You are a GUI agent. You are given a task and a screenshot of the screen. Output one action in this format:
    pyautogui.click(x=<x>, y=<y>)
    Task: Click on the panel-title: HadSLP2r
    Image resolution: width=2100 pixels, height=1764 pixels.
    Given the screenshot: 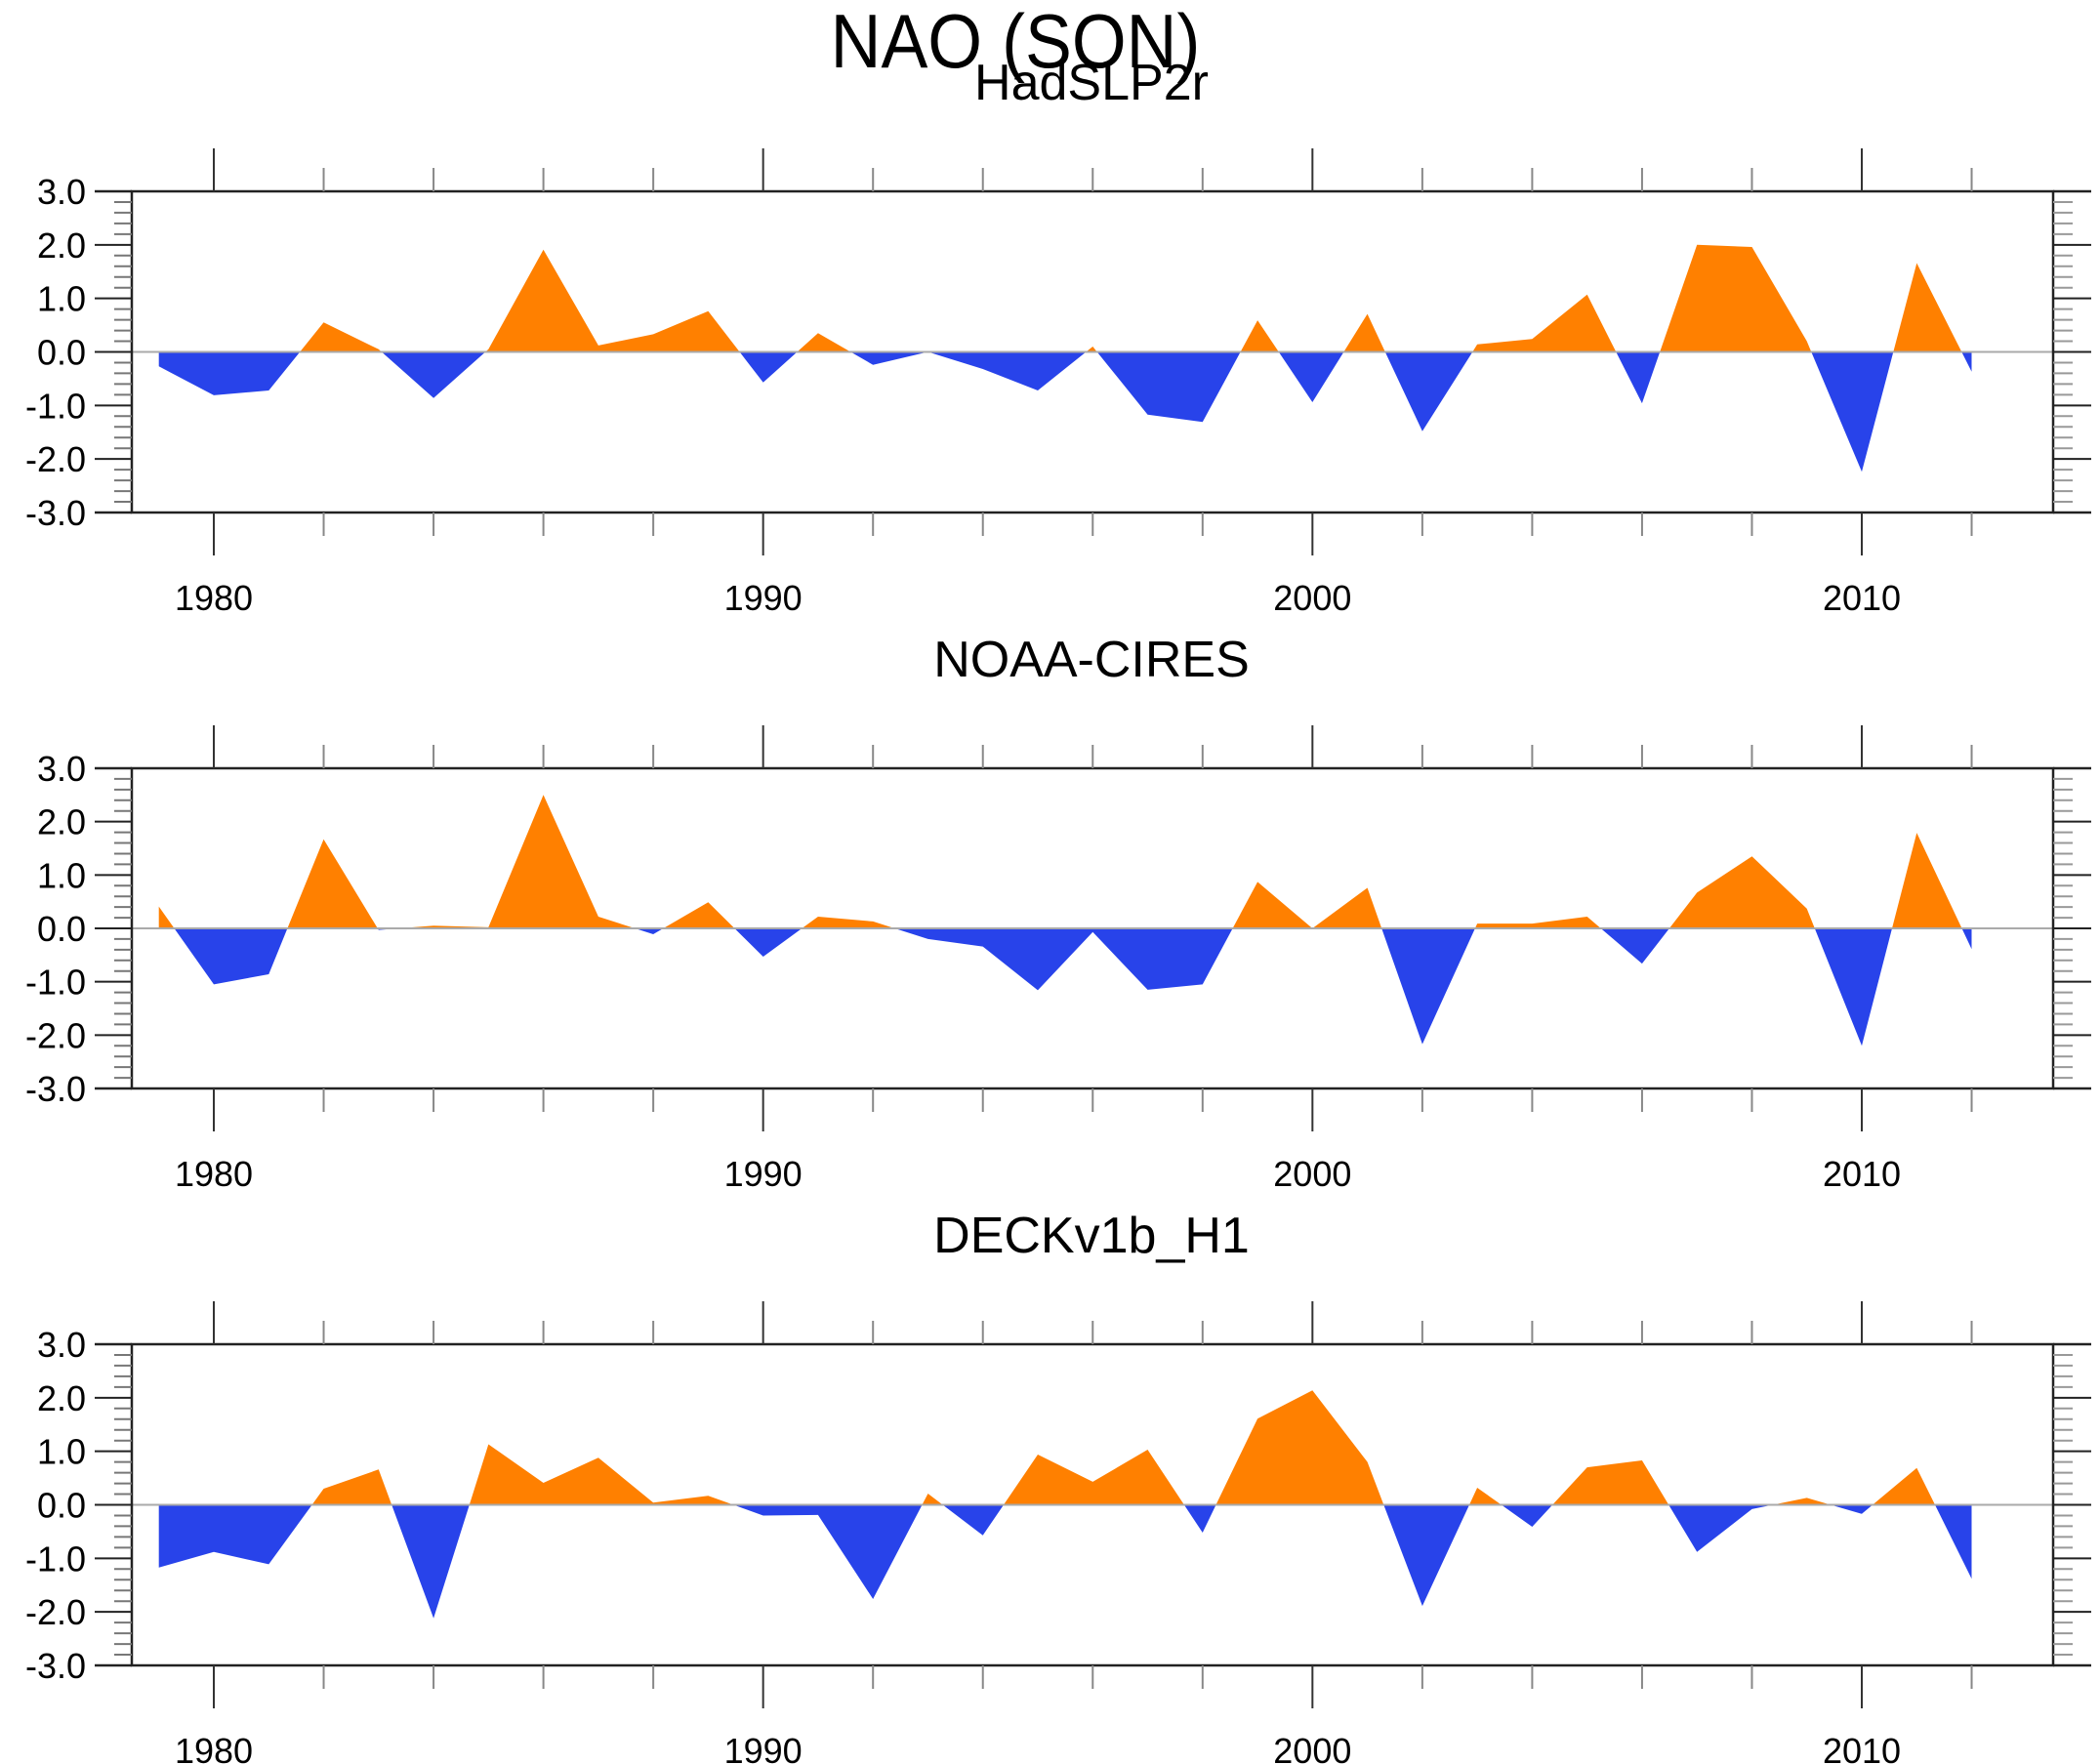 What is the action you would take?
    pyautogui.click(x=1091, y=83)
    